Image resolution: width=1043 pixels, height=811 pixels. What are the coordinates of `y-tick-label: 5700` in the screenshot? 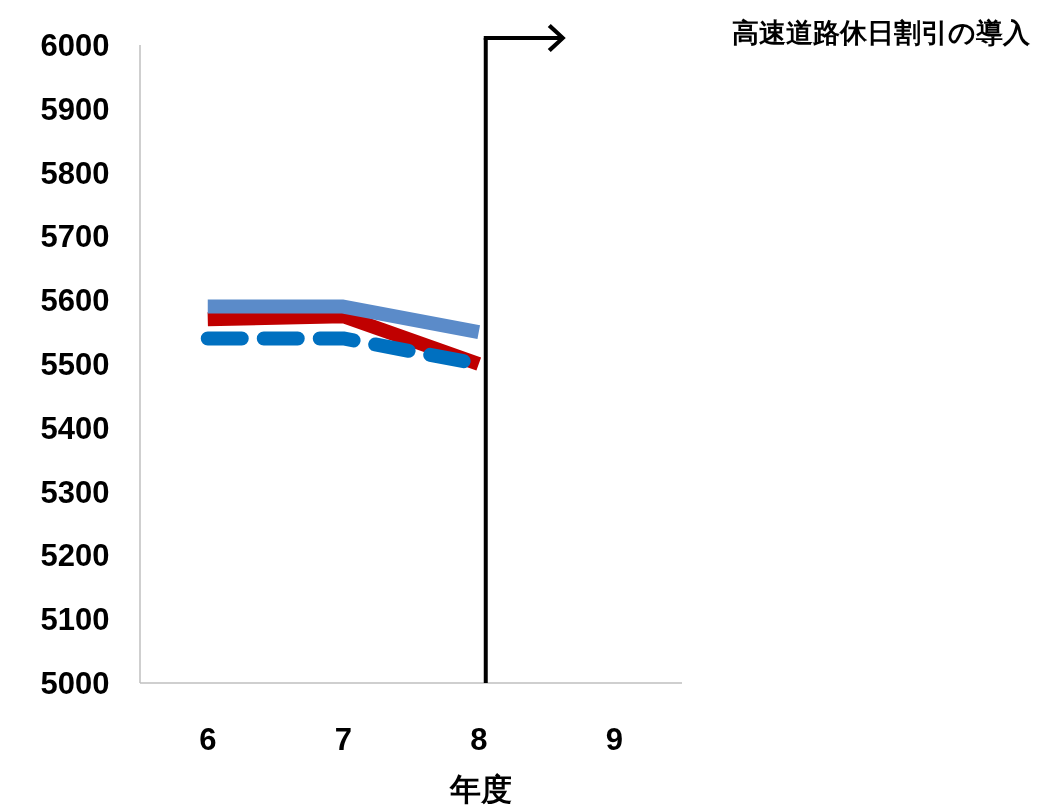 It's located at (75, 237).